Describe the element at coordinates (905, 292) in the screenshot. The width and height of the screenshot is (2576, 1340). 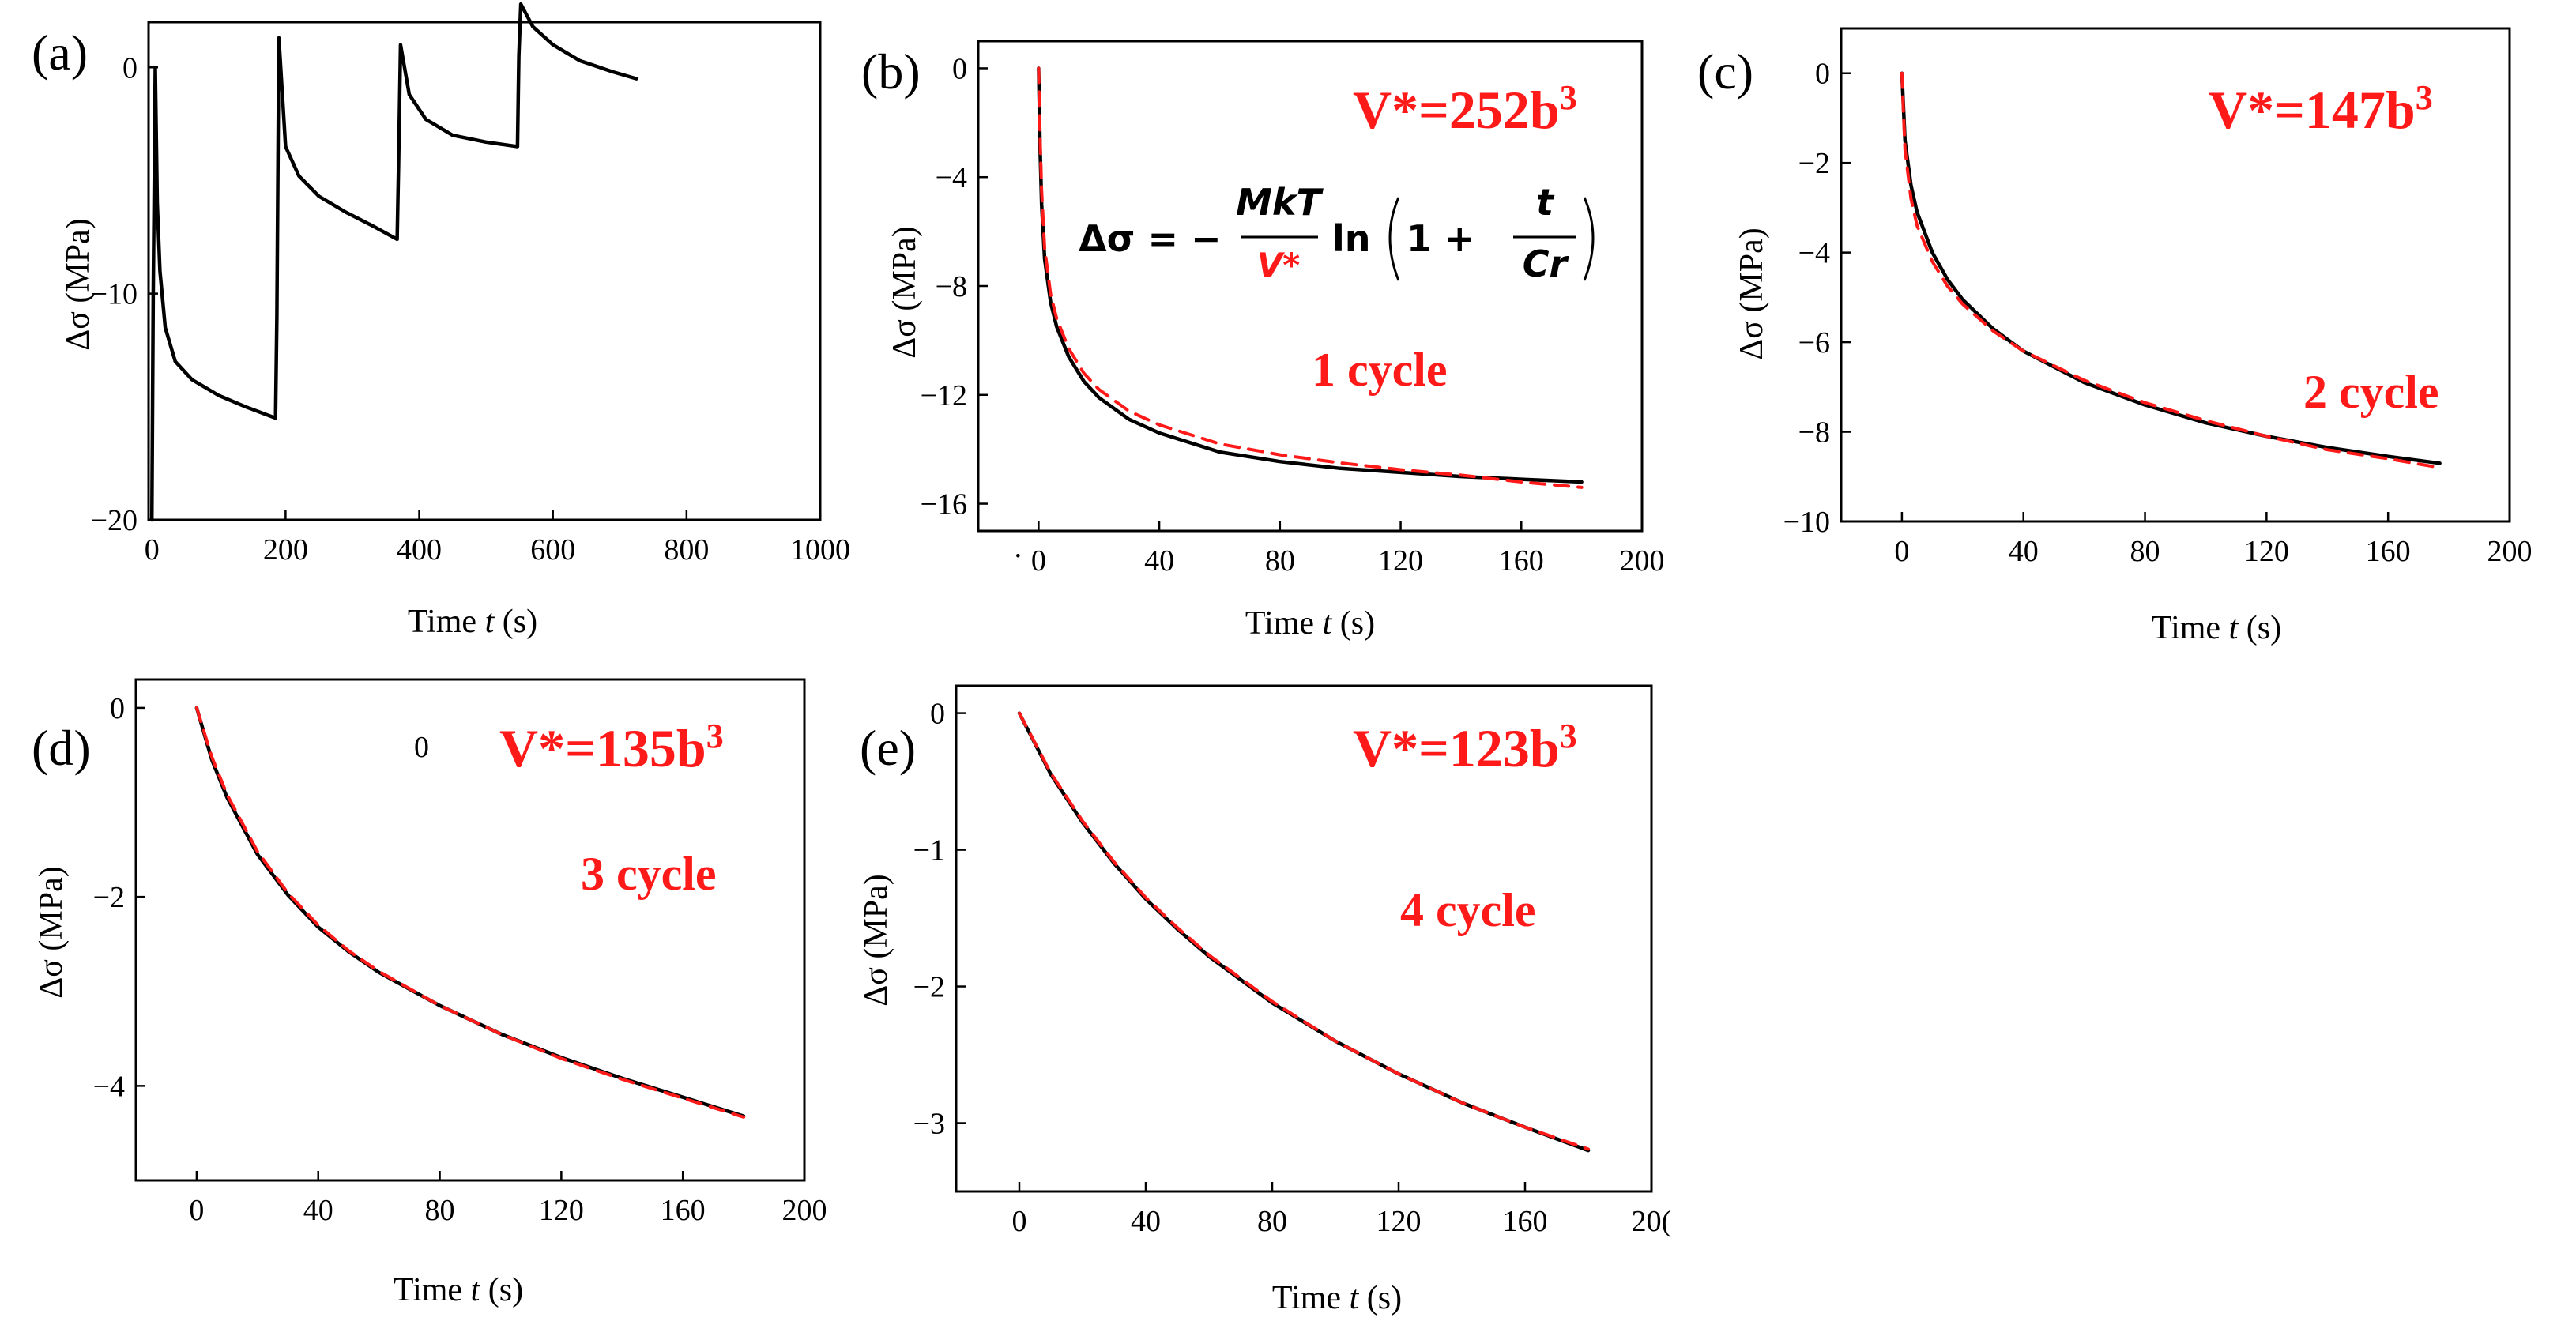
I see `y-axis-label-b: Δσ (MPa)` at that location.